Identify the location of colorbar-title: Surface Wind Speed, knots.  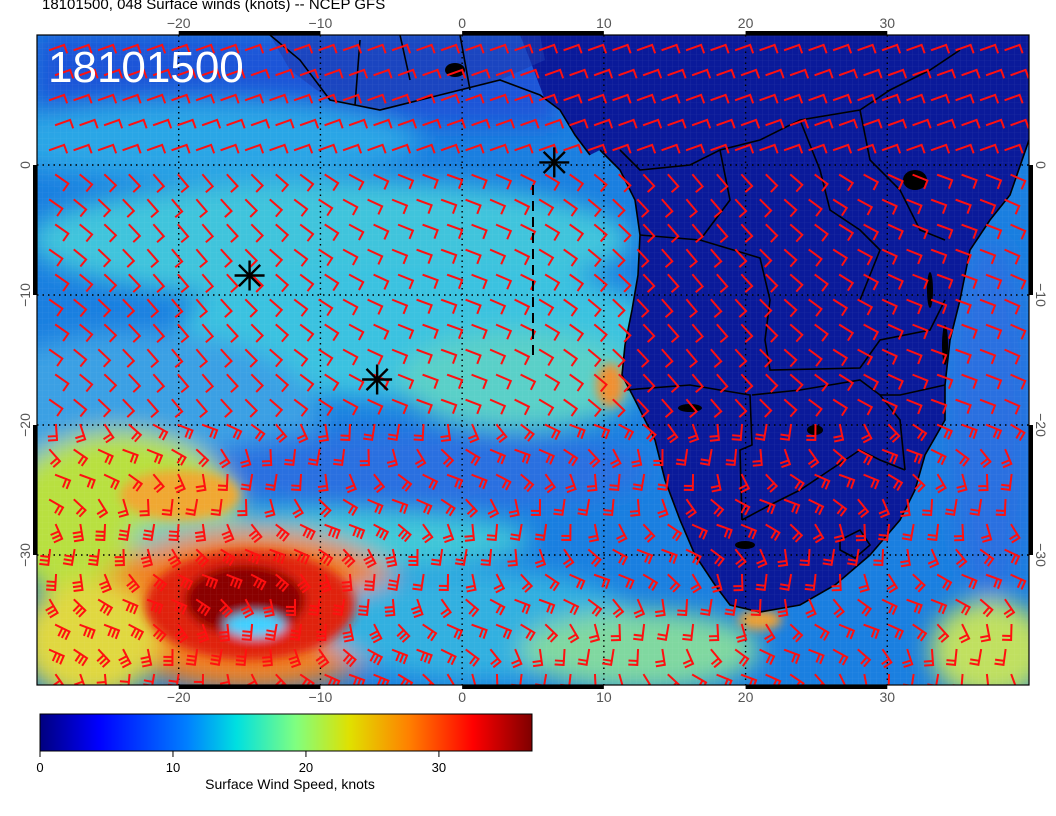
(290, 784).